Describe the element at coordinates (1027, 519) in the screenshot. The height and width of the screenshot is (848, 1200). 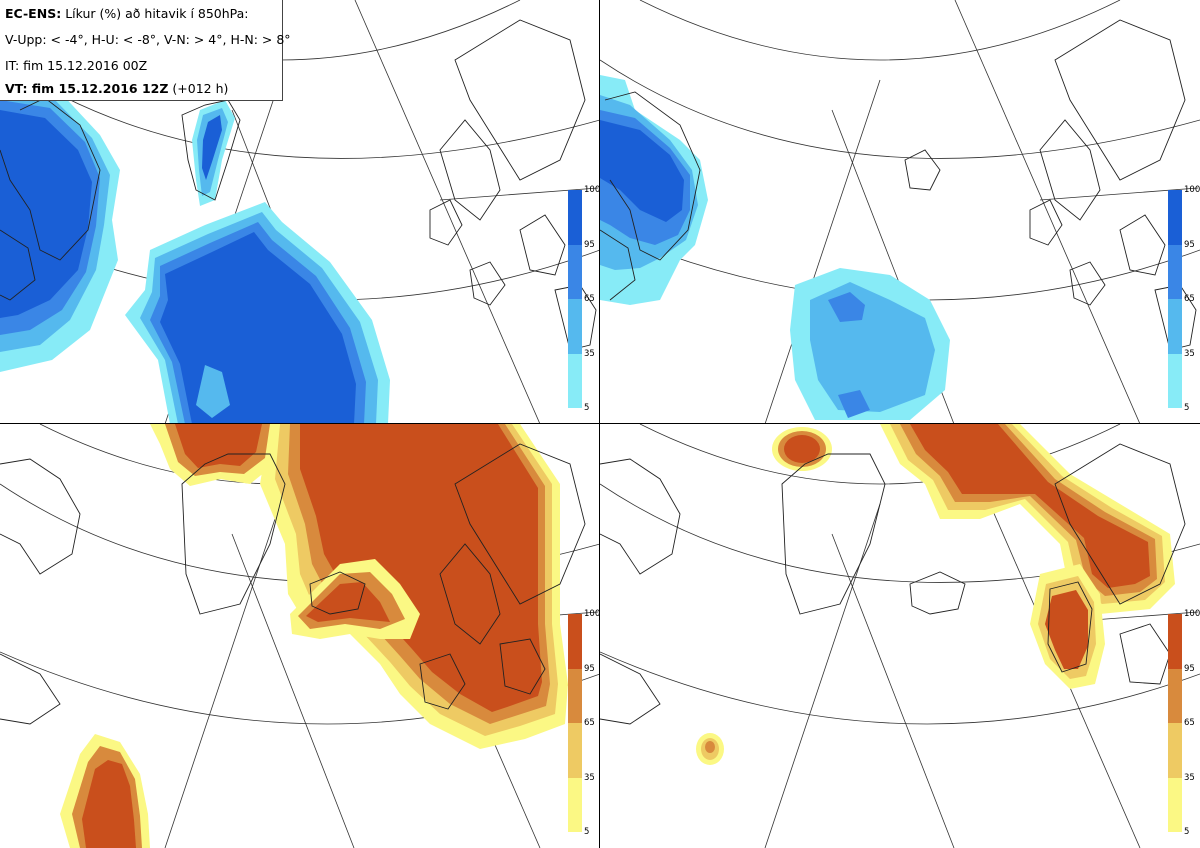
I see `probability-fill-northeast` at that location.